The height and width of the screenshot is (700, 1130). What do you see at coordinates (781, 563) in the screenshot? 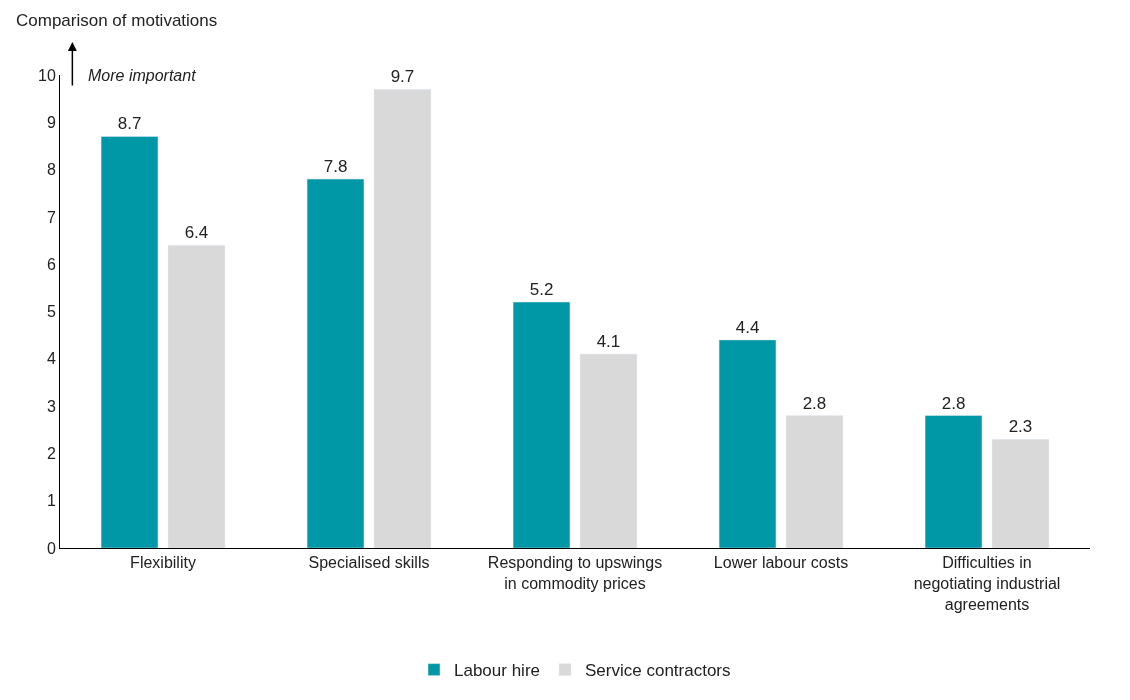
I see `x-tick-label: Lower labour costs` at bounding box center [781, 563].